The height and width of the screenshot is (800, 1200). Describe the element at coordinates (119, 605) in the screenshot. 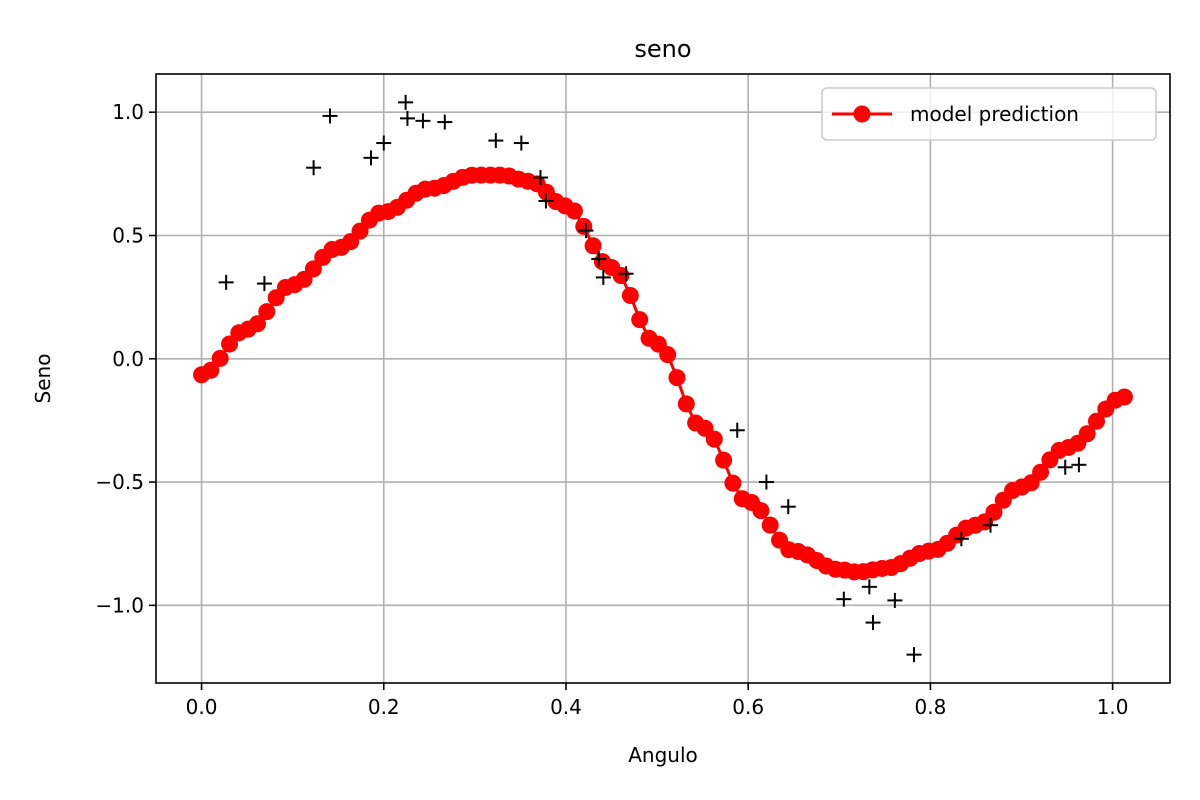

I see `y-tick-label: −1.0` at that location.